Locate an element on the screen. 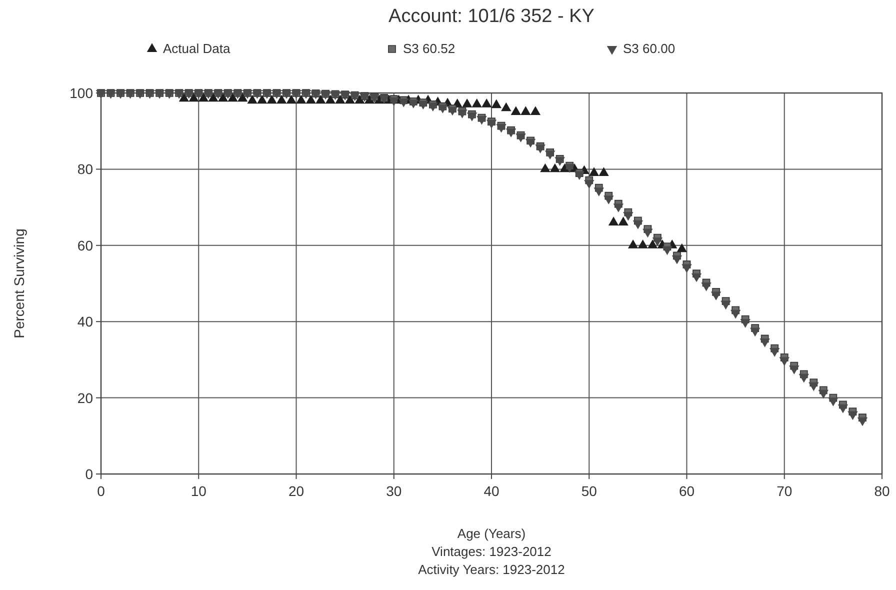 This screenshot has height=590, width=896. text: Activity Years: 1923-2012 is located at coordinates (491, 569).